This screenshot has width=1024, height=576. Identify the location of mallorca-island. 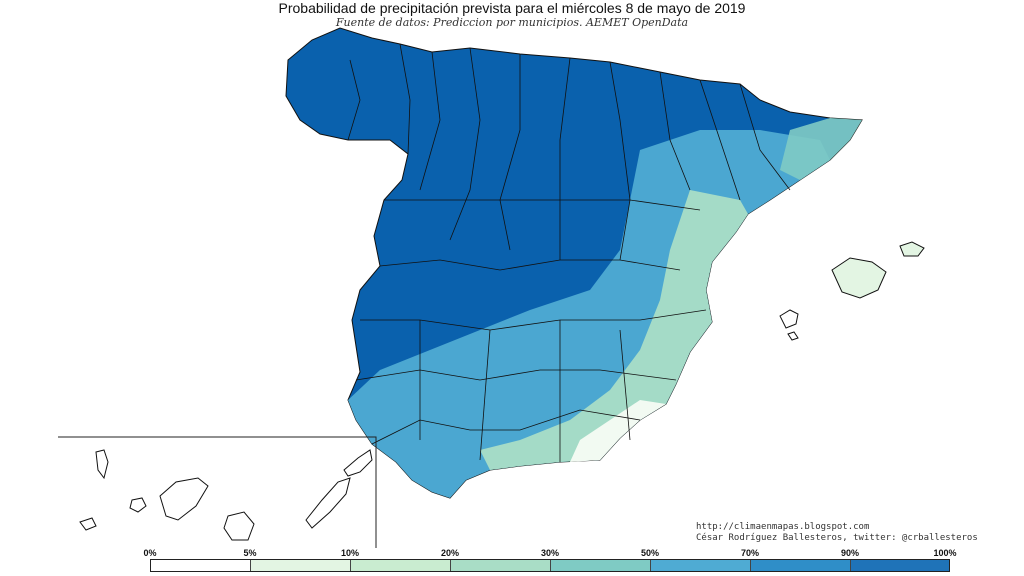
(859, 278).